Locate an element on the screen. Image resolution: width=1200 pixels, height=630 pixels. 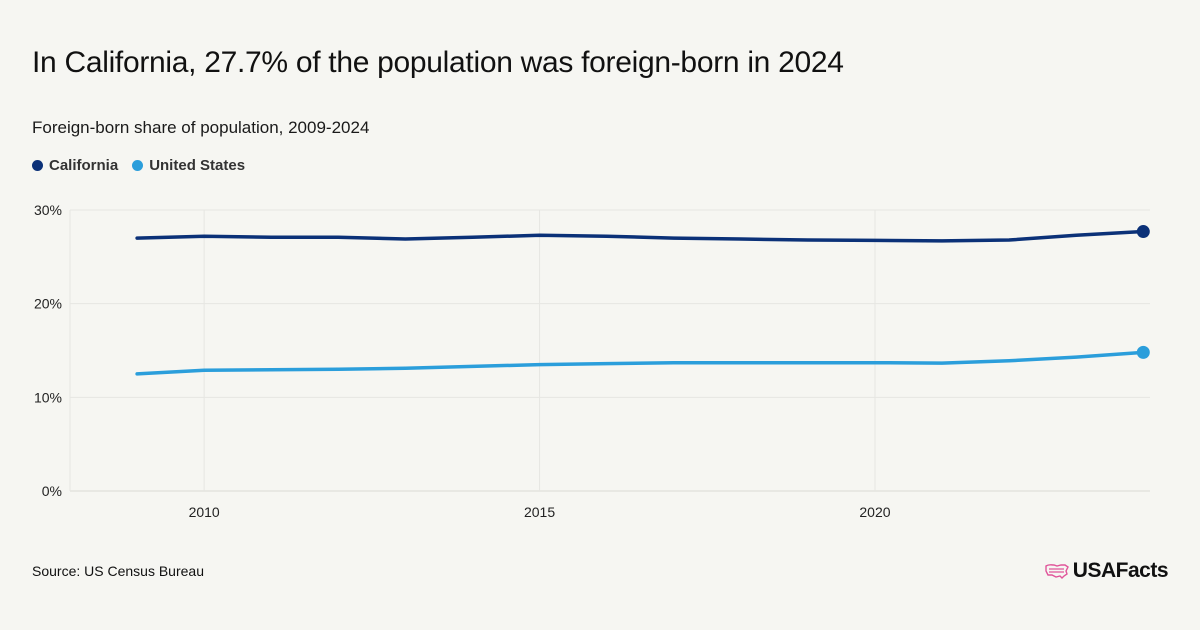
legend-item-california: California is located at coordinates (75, 165).